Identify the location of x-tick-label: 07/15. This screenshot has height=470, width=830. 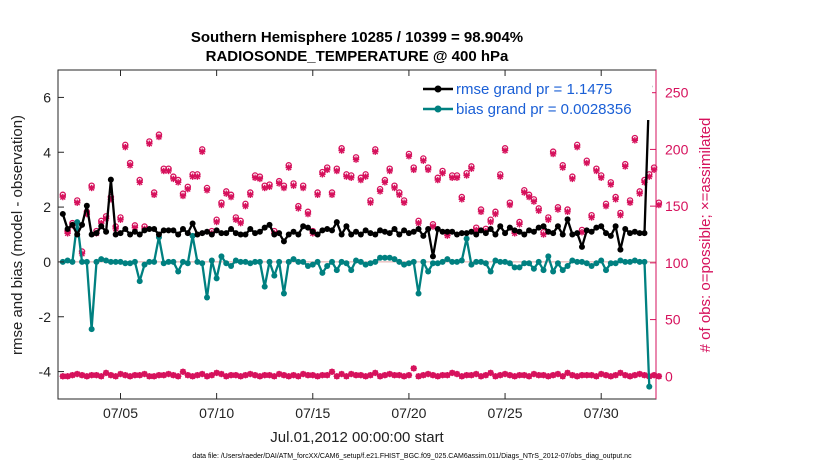
(312, 413).